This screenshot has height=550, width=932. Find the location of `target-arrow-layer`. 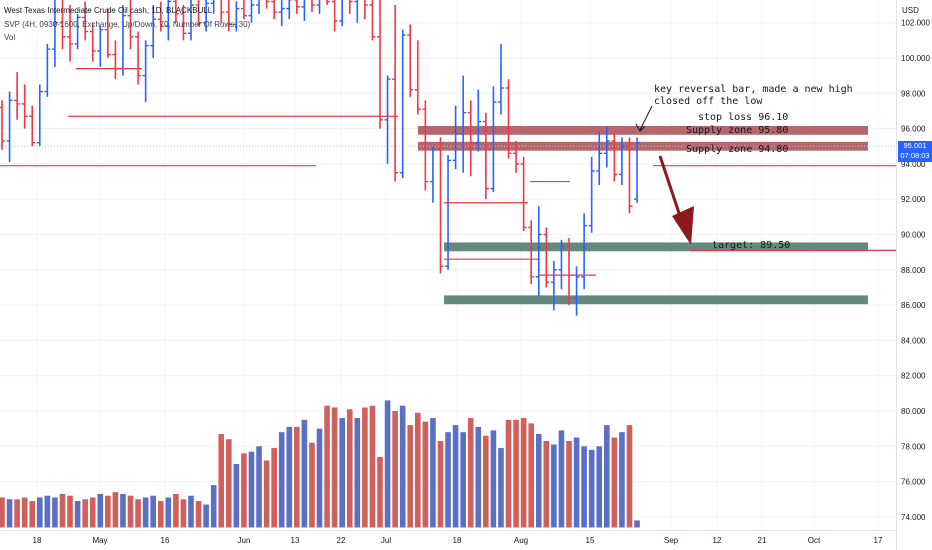

target-arrow-layer is located at coordinates (664, 175).